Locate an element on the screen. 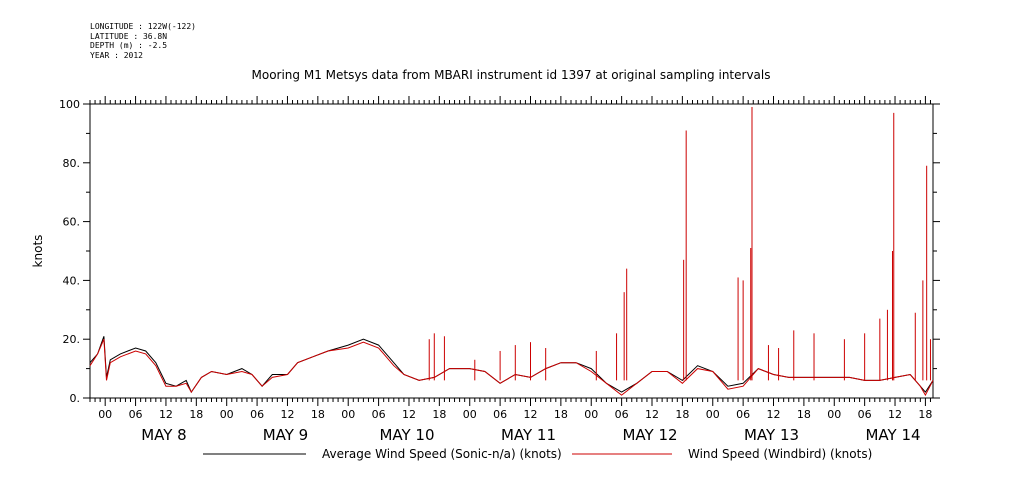 Image resolution: width=1009 pixels, height=504 pixels. latitude-label: LATITUDE : 36.8N is located at coordinates (129, 36).